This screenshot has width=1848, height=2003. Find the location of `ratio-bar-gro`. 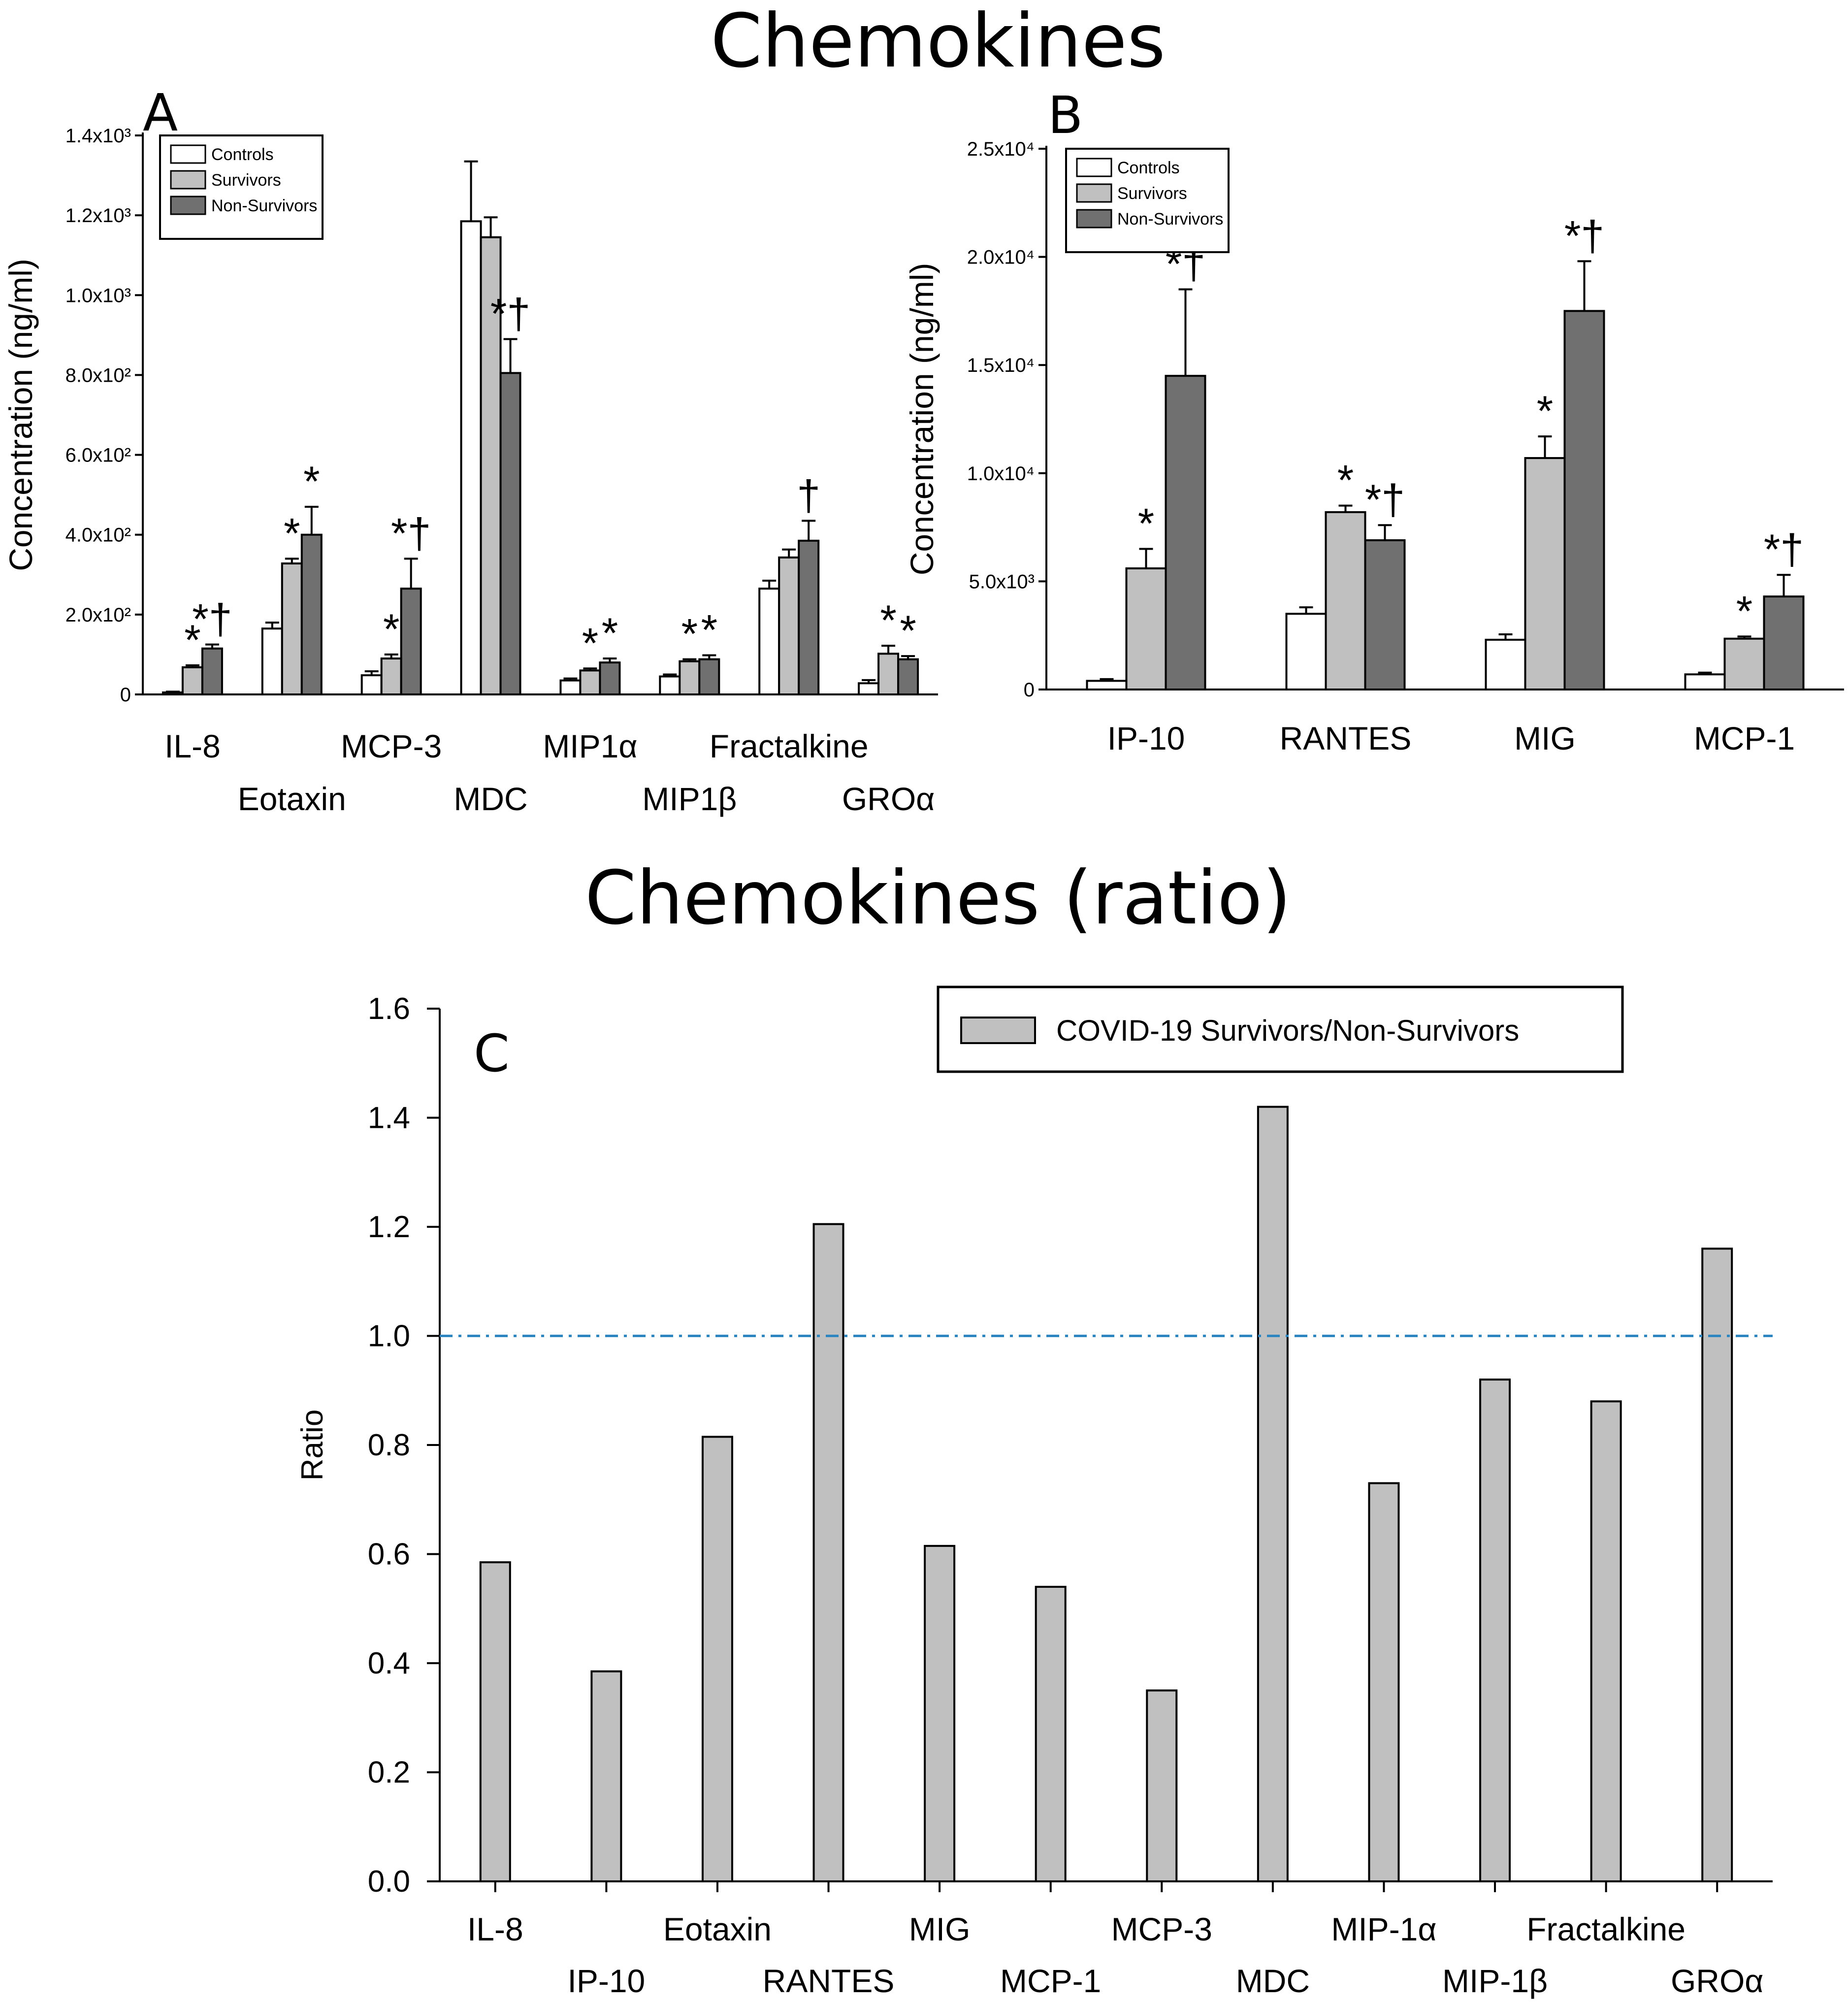

ratio-bar-gro is located at coordinates (1717, 1565).